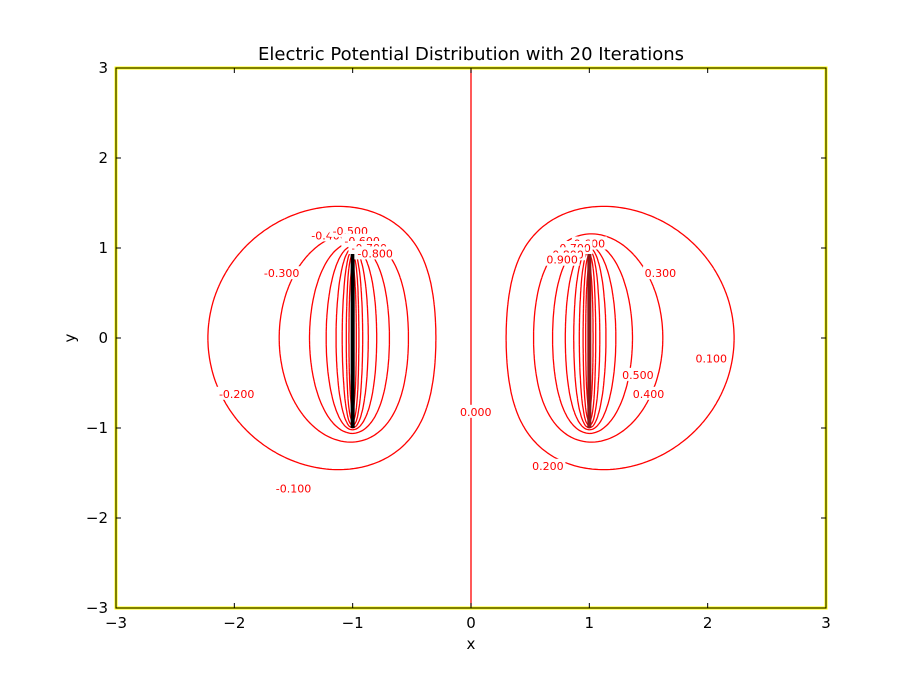 The image size is (918, 677). Describe the element at coordinates (116, 623) in the screenshot. I see `x-tick-label: −3` at that location.